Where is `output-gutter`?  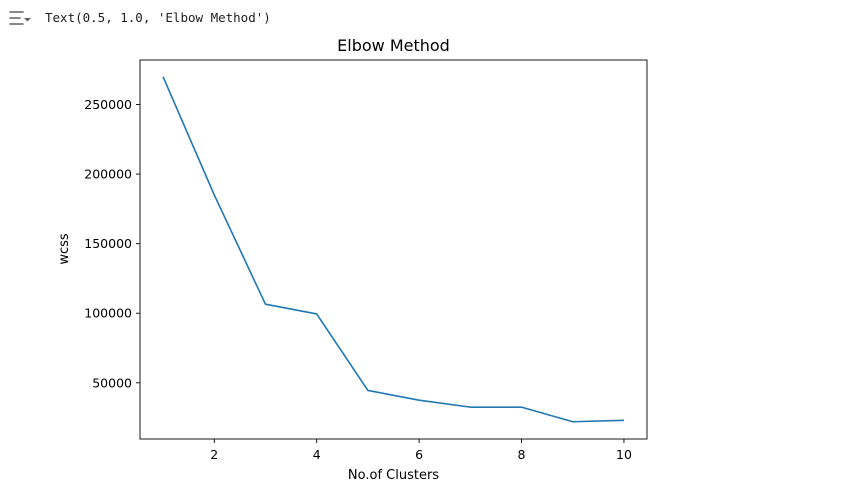
output-gutter is located at coordinates (18, 18).